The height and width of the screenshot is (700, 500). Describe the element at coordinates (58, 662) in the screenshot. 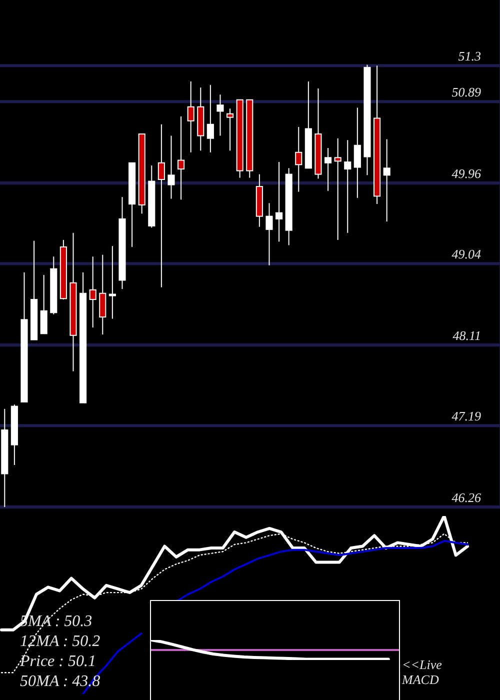

I see `annotation: Price : 50.1` at that location.